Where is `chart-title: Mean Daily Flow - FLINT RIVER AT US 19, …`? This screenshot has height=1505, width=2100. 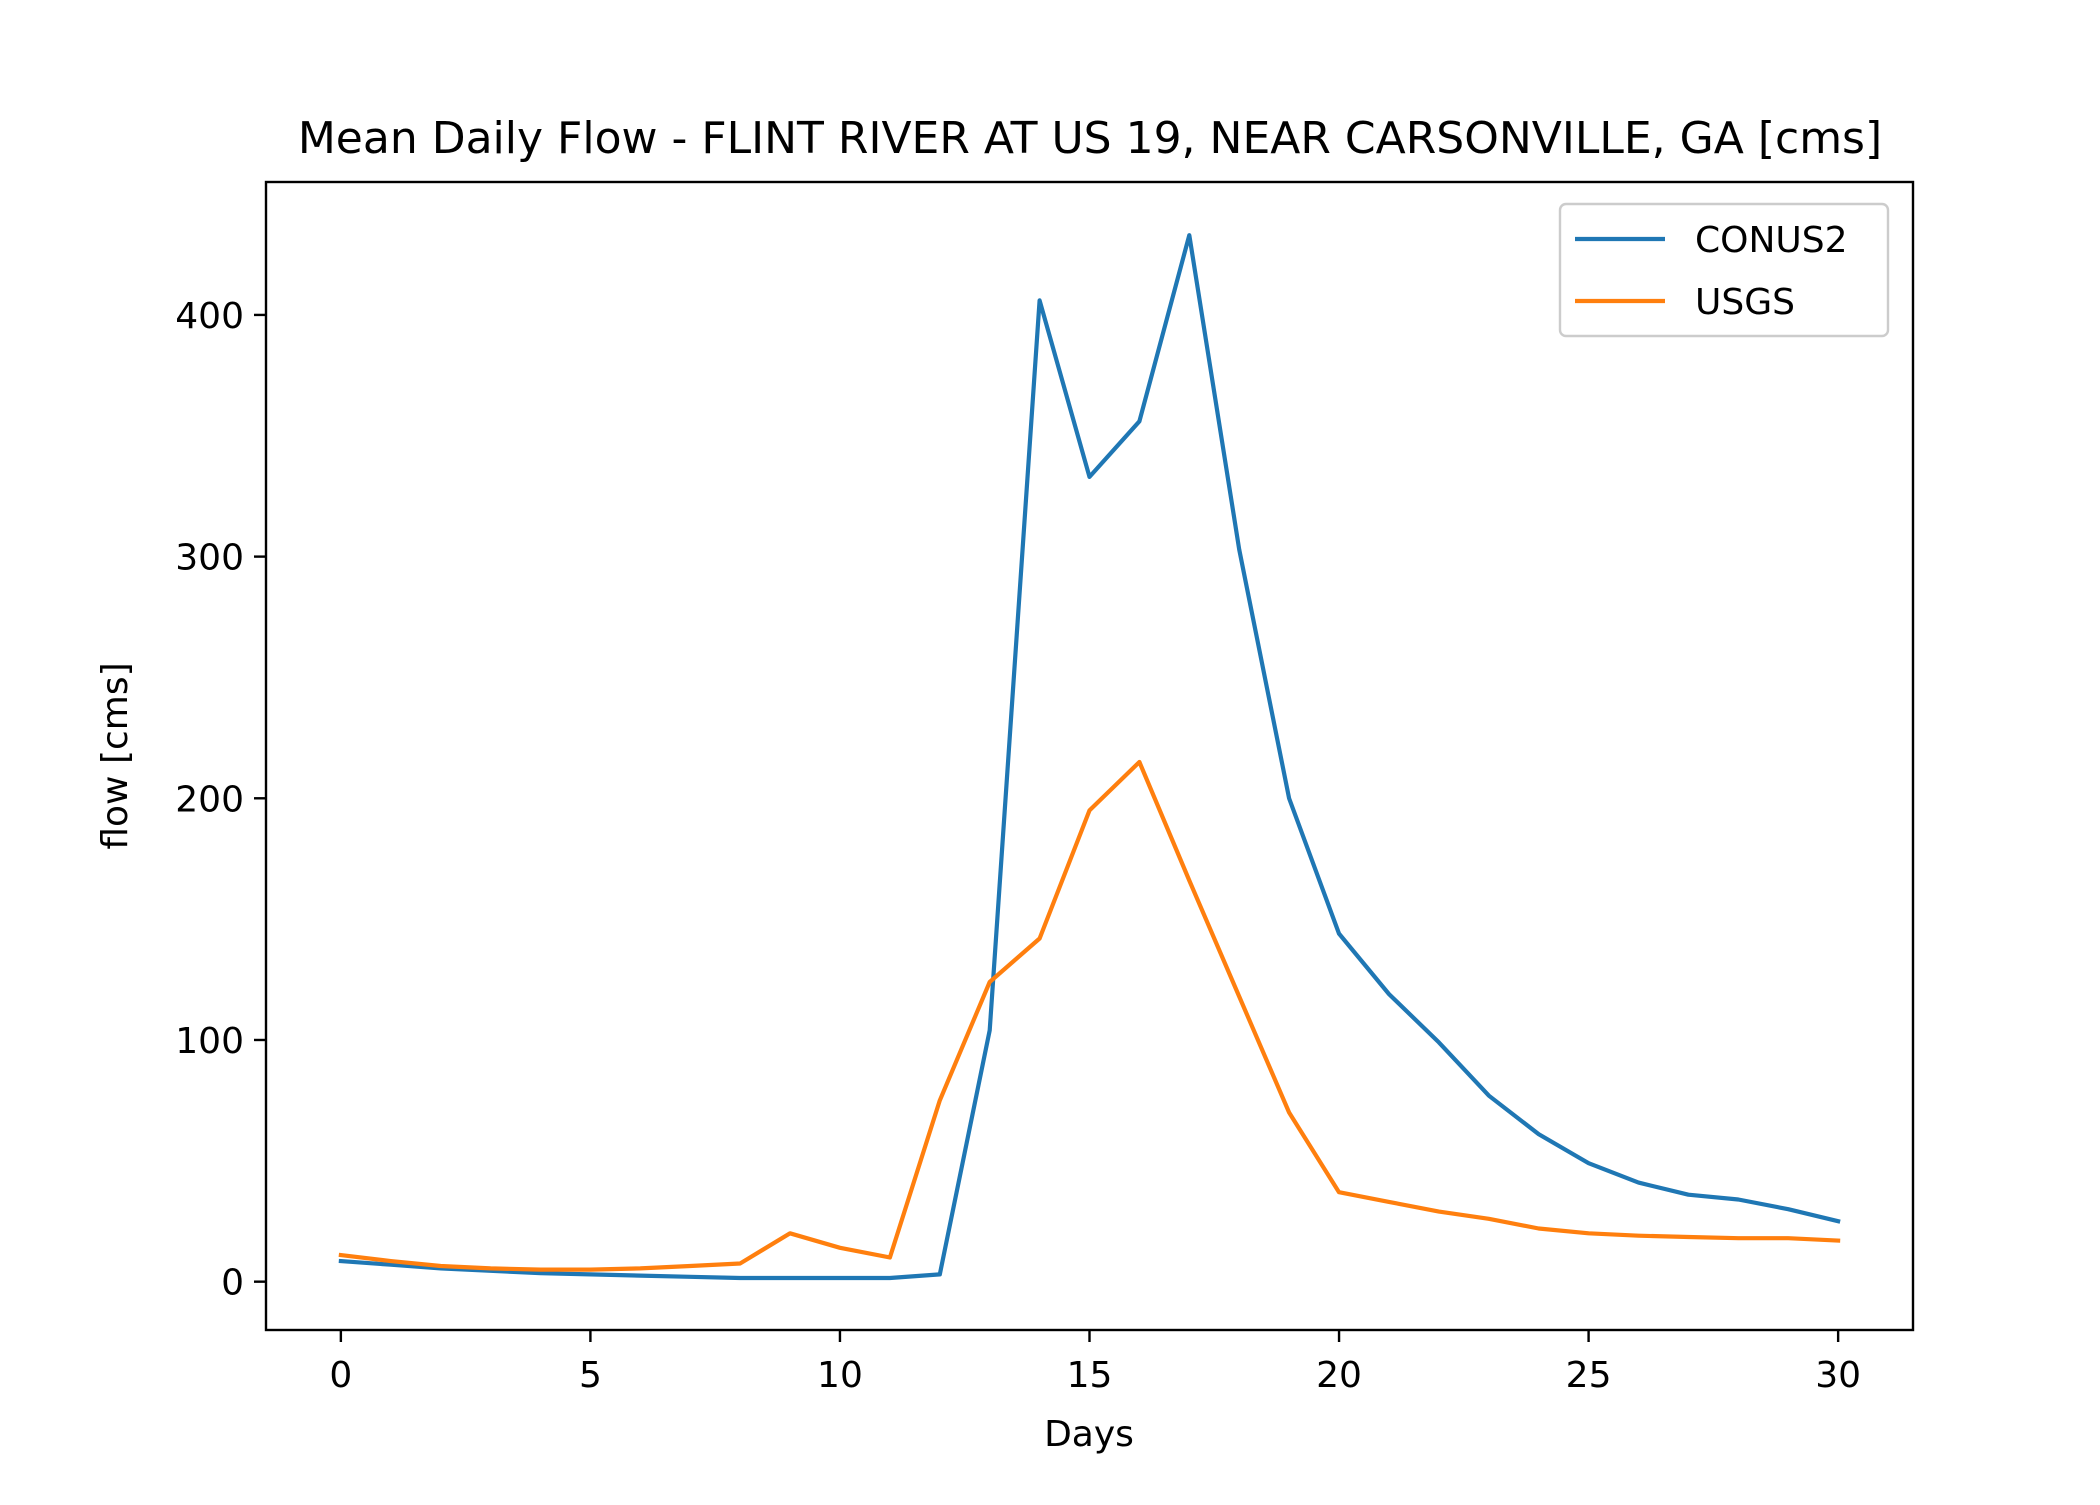 chart-title: Mean Daily Flow - FLINT RIVER AT US 19, … is located at coordinates (1090, 138).